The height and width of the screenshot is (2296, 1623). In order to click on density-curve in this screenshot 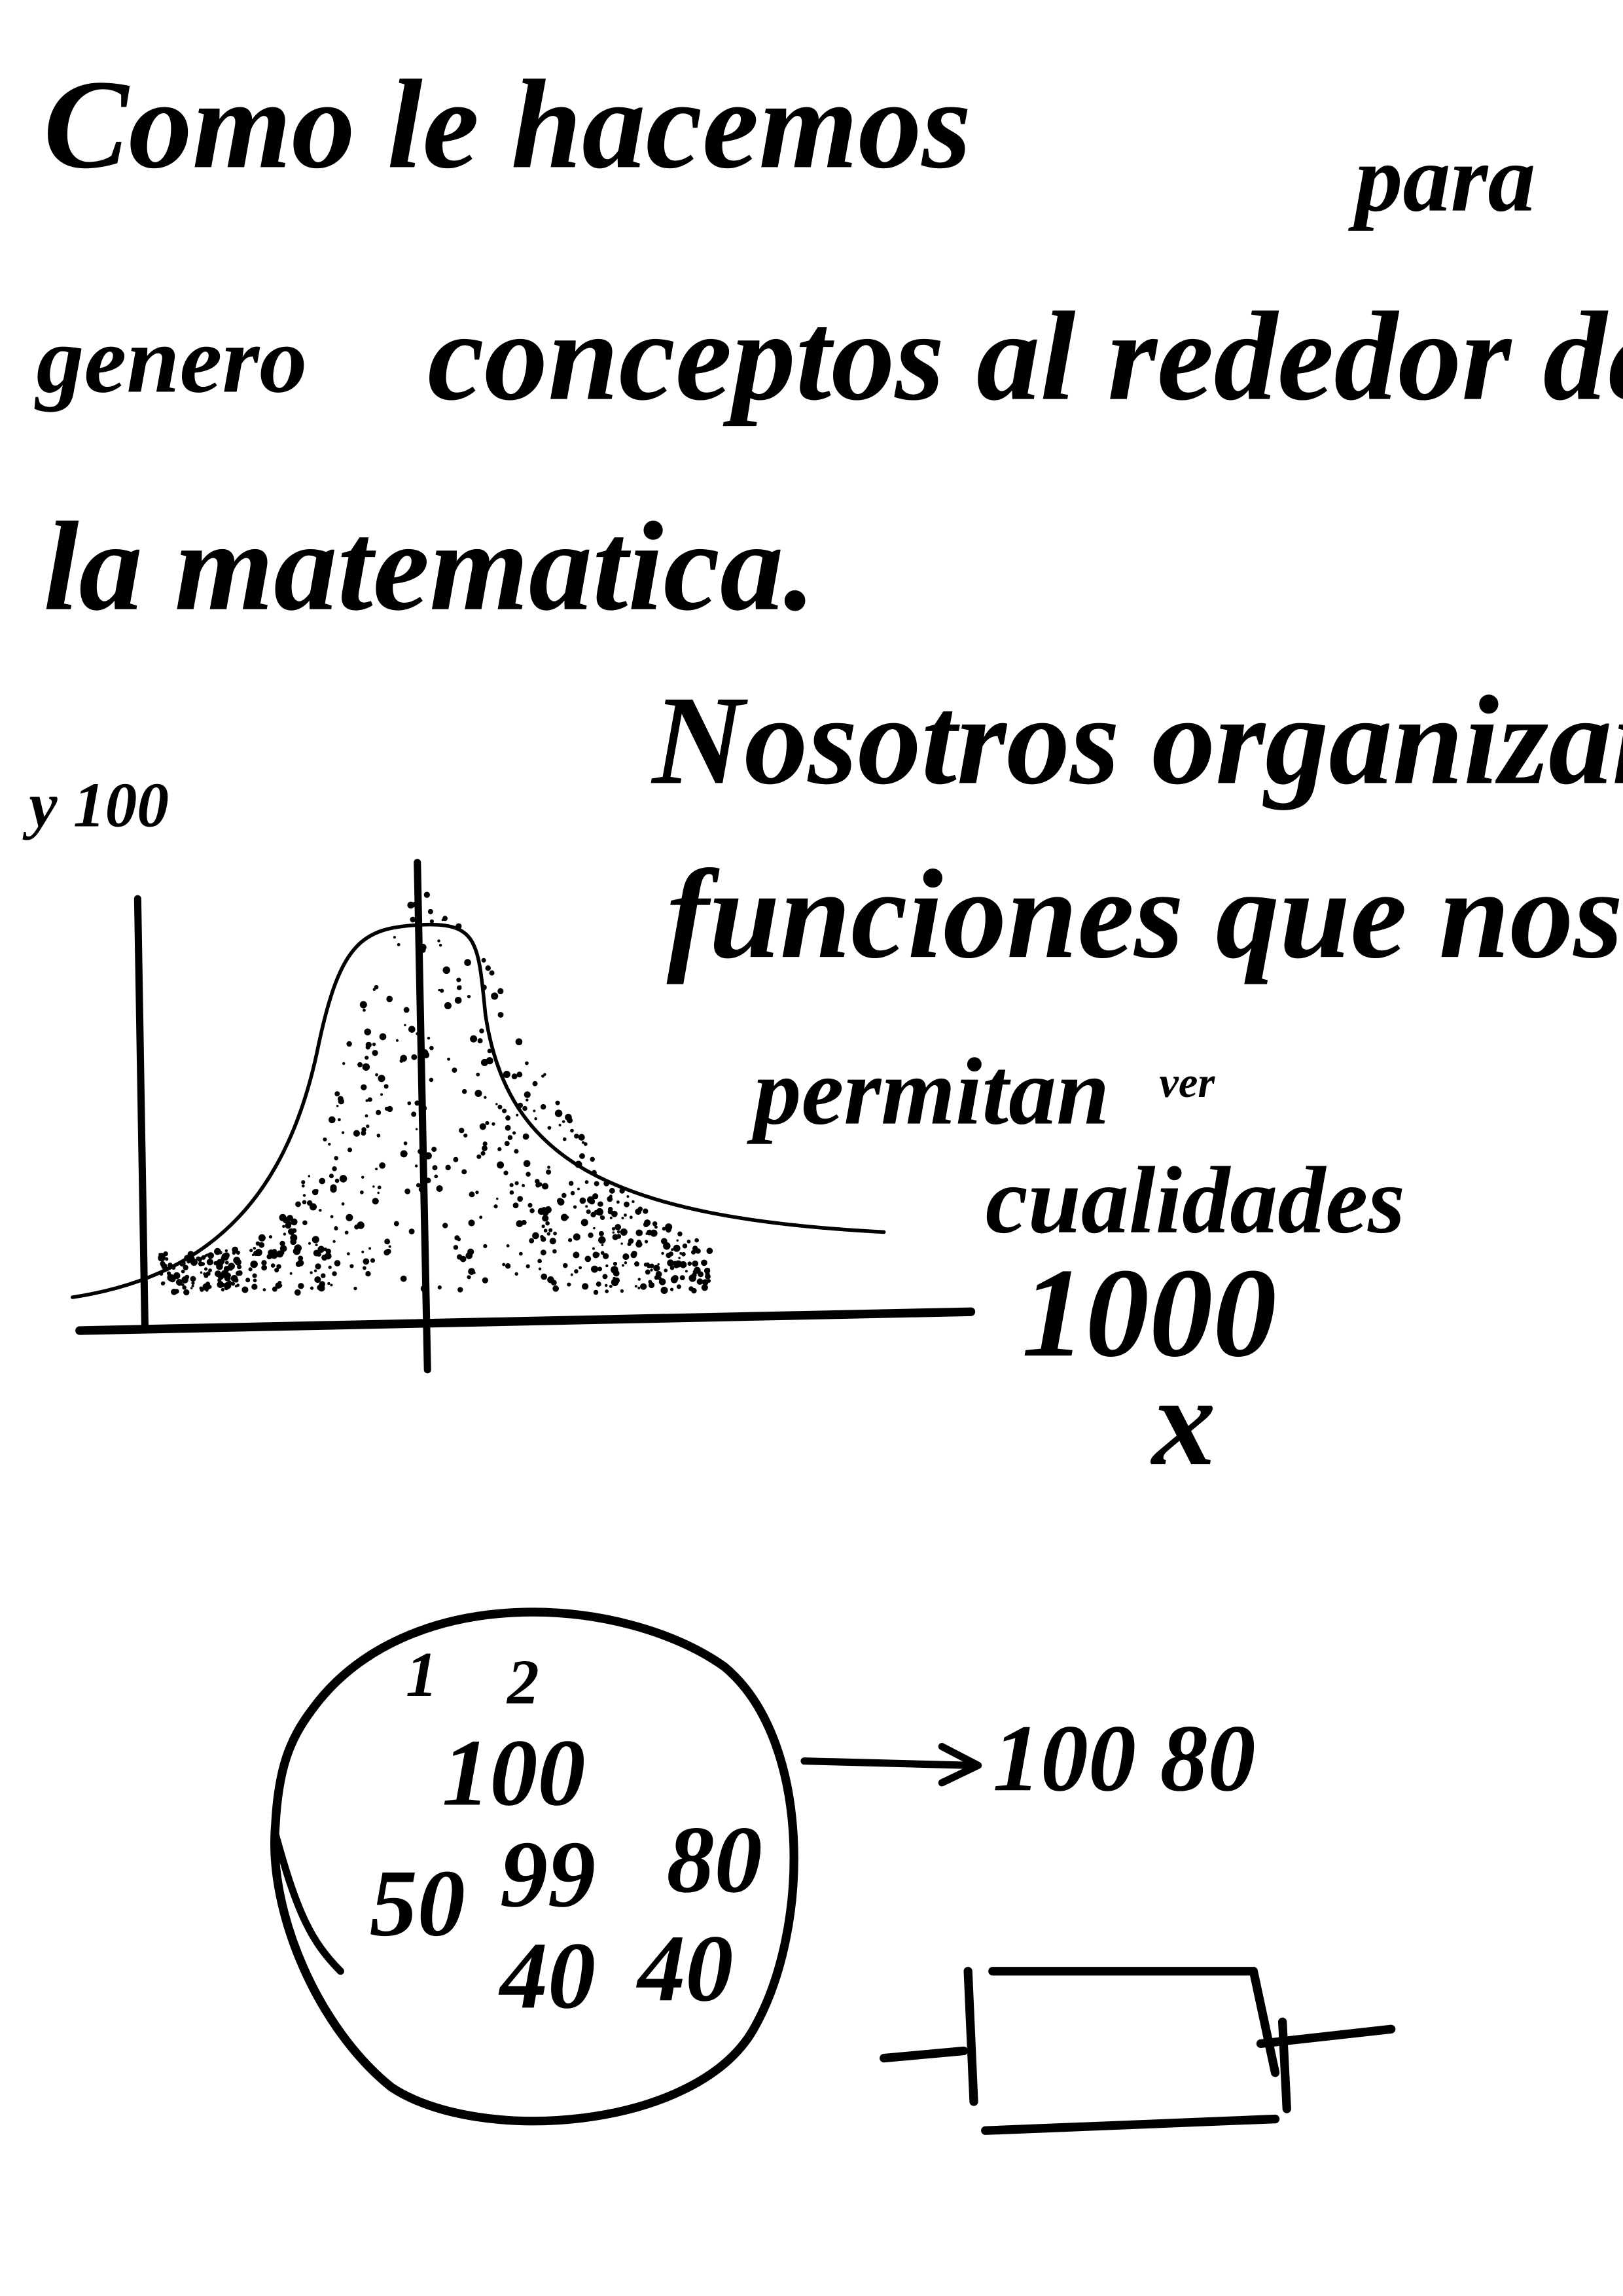, I will do `click(478, 1110)`.